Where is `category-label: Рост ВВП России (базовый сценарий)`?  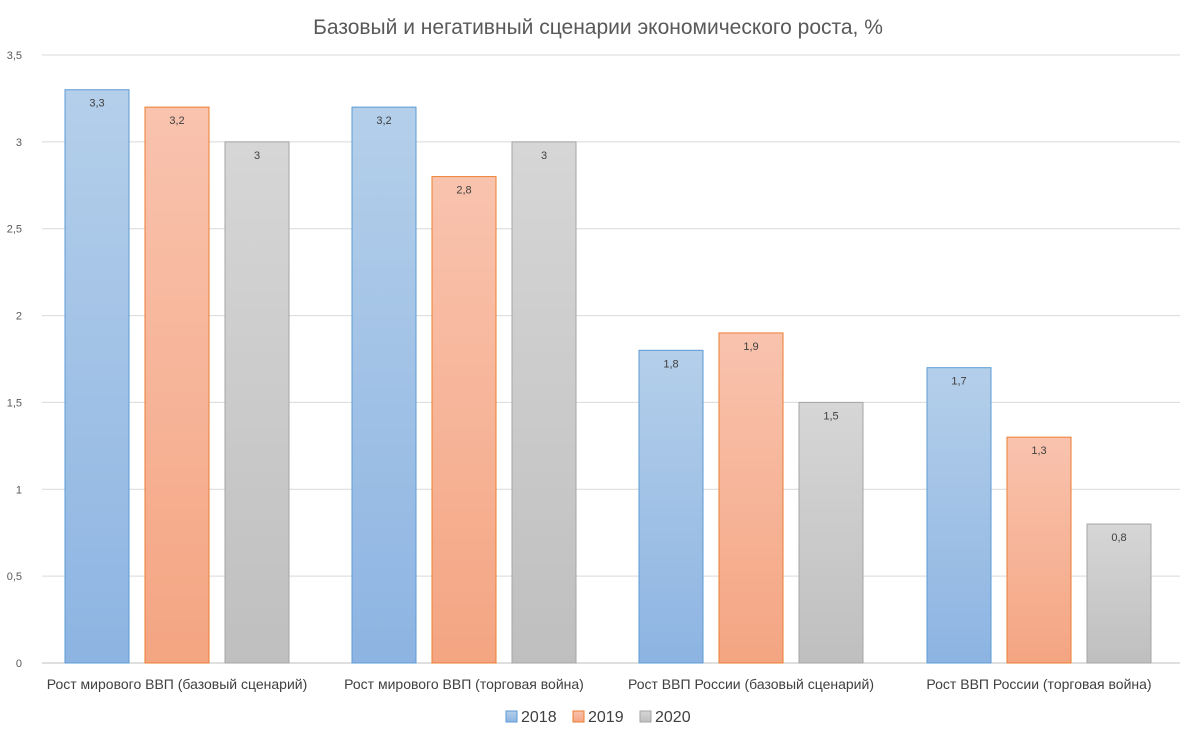
category-label: Рост ВВП России (базовый сценарий) is located at coordinates (751, 684).